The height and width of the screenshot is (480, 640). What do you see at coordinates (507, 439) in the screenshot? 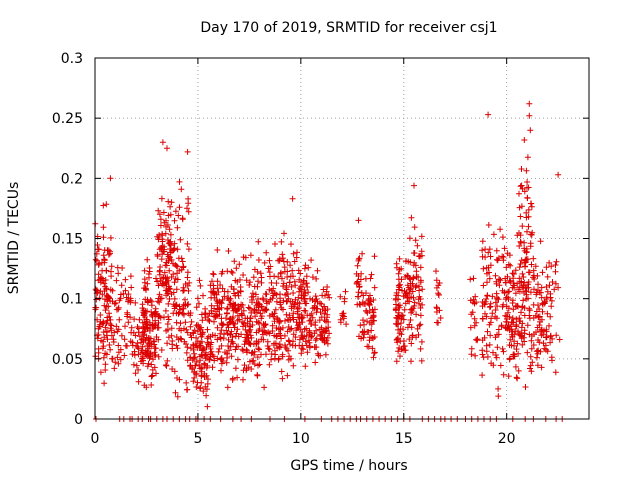
I see `x-tick-label: 20` at bounding box center [507, 439].